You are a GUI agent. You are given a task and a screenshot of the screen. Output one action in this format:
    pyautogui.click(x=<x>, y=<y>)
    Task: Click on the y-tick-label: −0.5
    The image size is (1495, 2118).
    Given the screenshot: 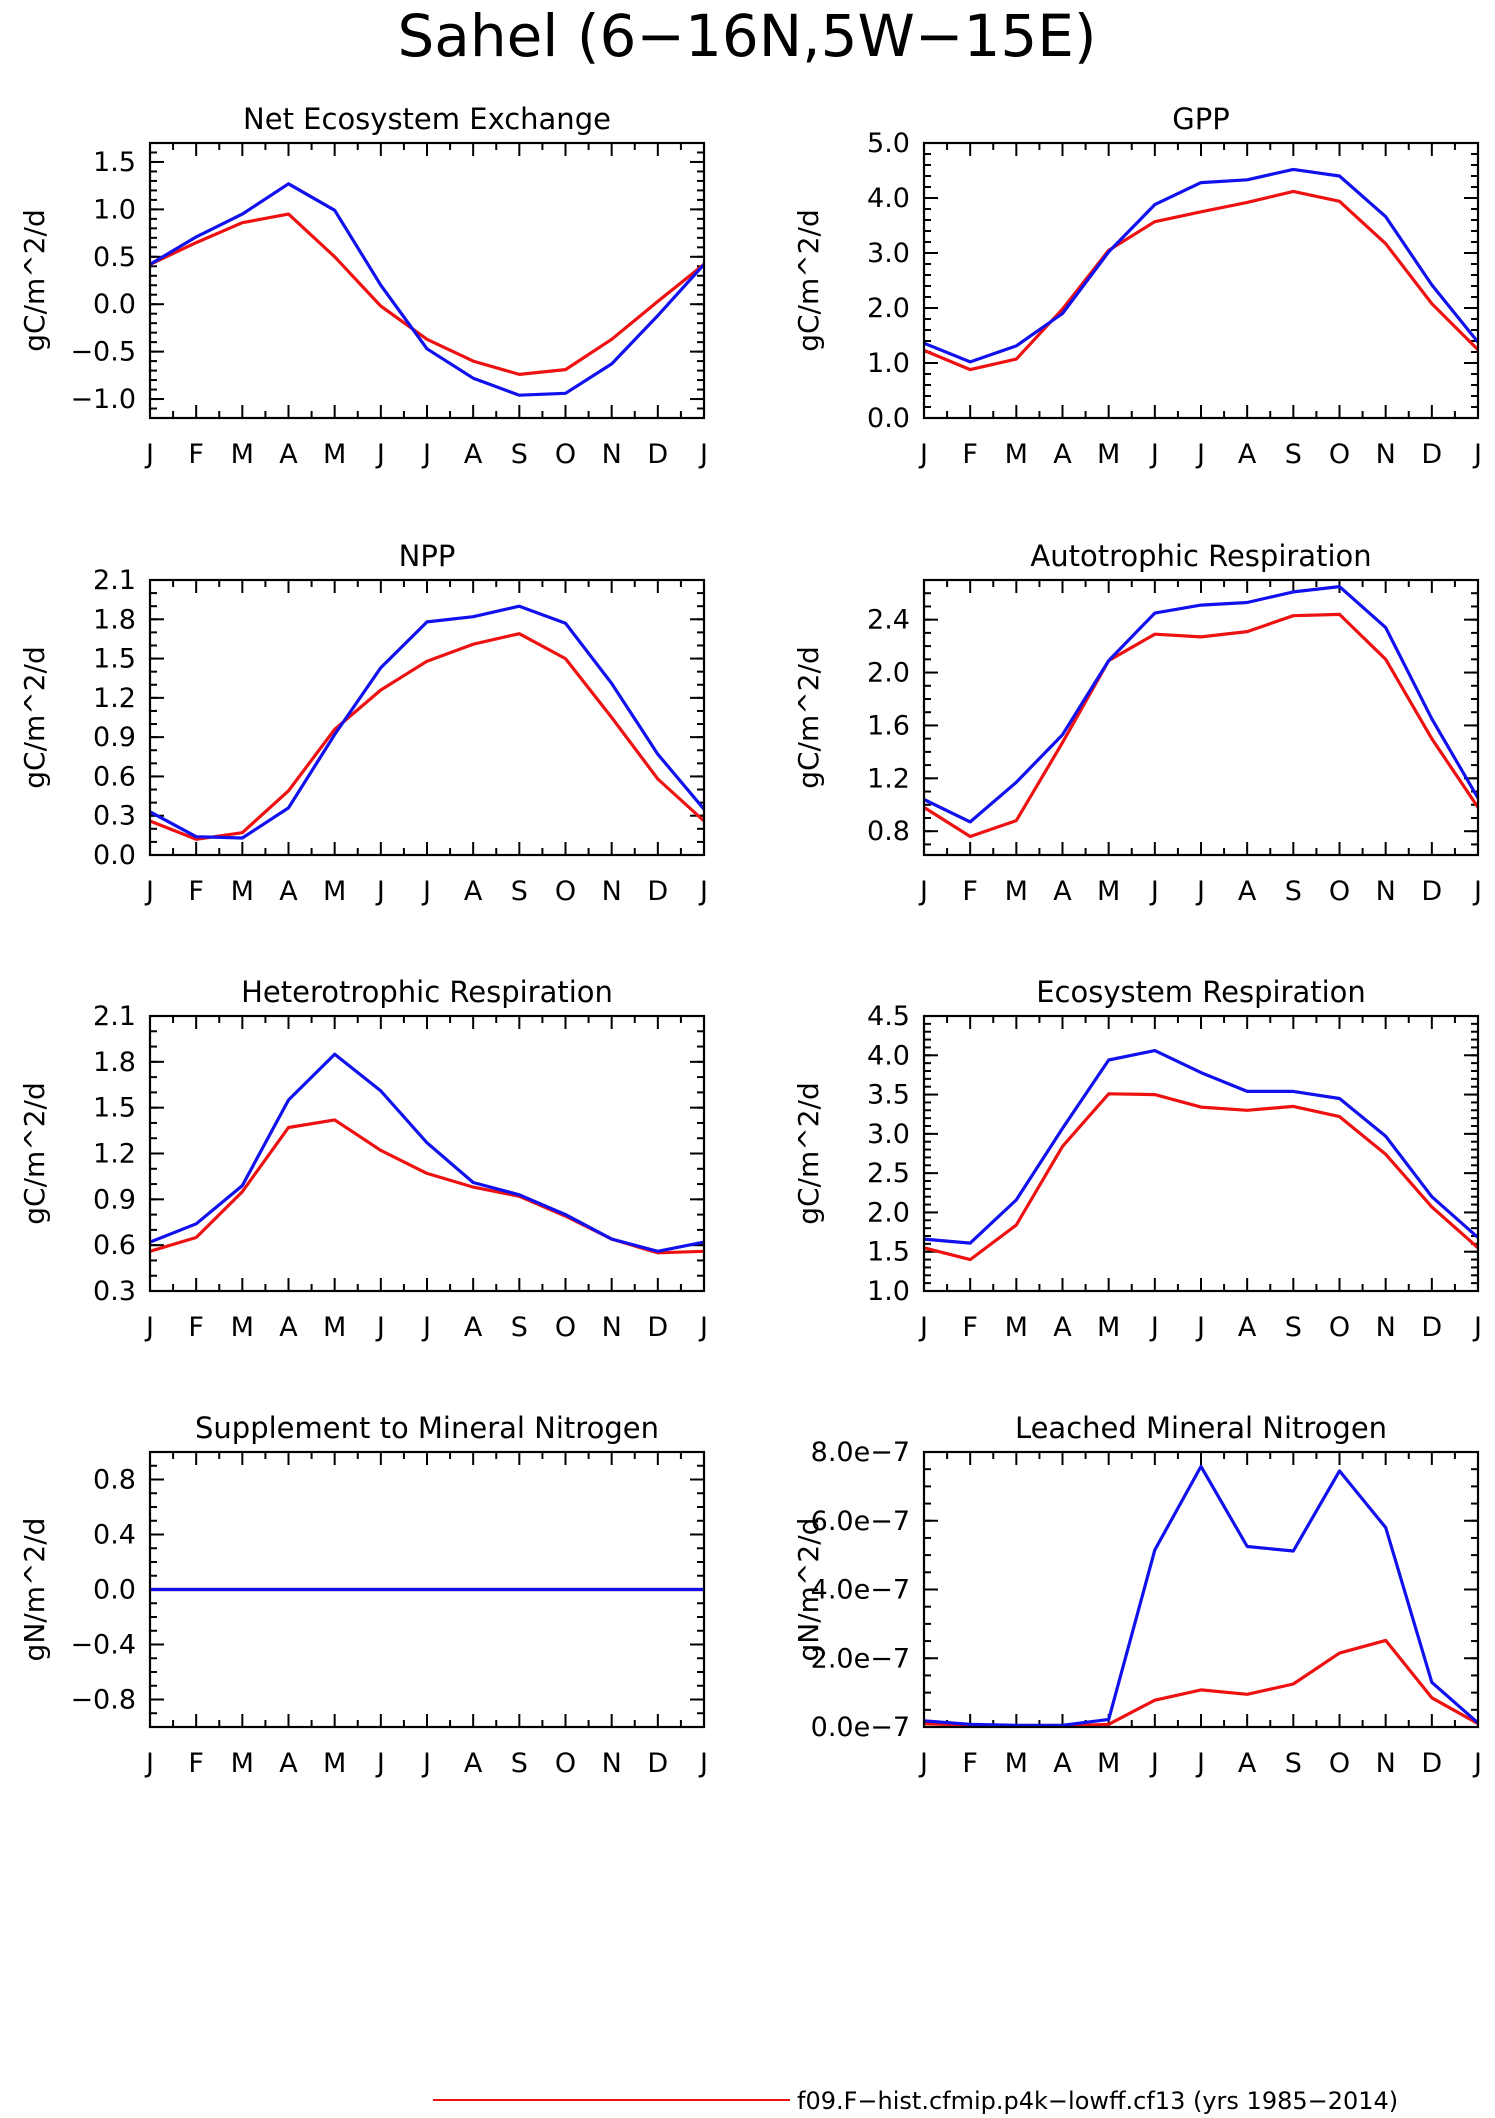 What is the action you would take?
    pyautogui.click(x=103, y=352)
    